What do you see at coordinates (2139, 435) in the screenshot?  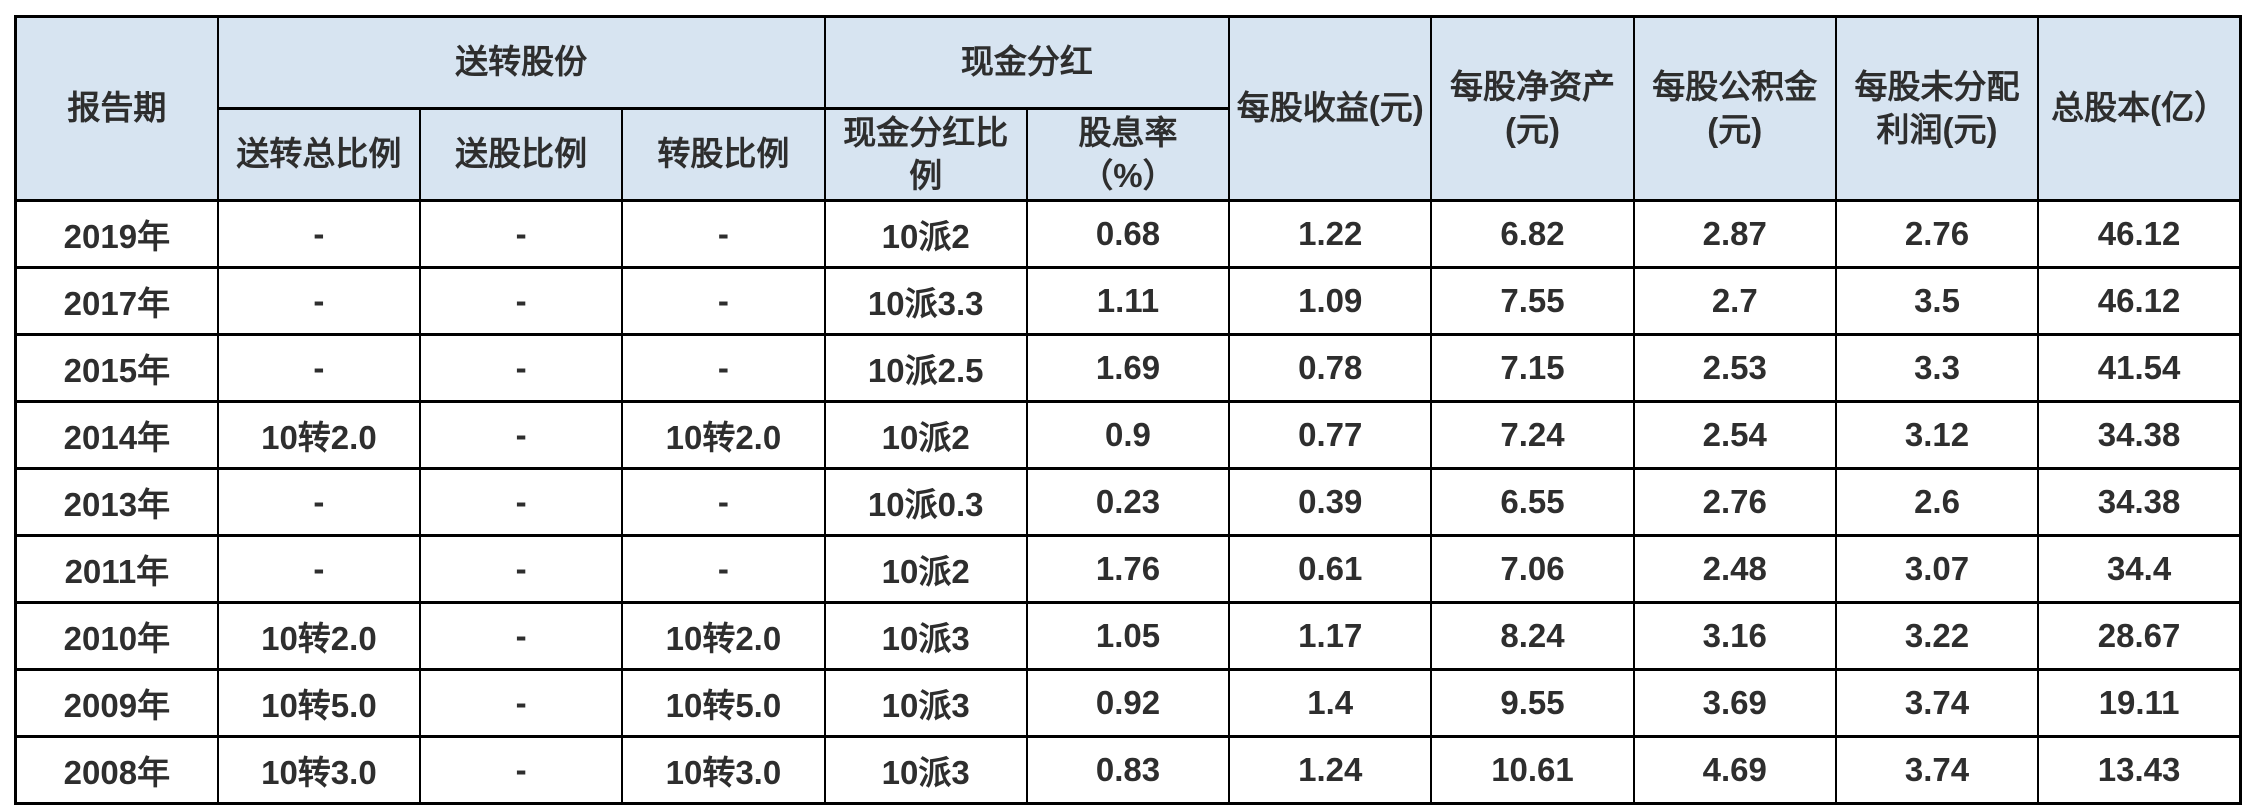 I see `cell-total-shares: 34.38` at bounding box center [2139, 435].